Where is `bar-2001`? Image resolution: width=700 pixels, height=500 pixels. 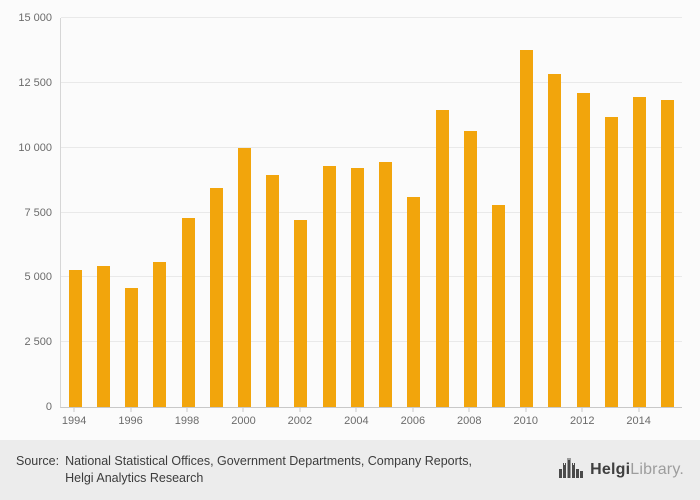
bar-2001 is located at coordinates (273, 290).